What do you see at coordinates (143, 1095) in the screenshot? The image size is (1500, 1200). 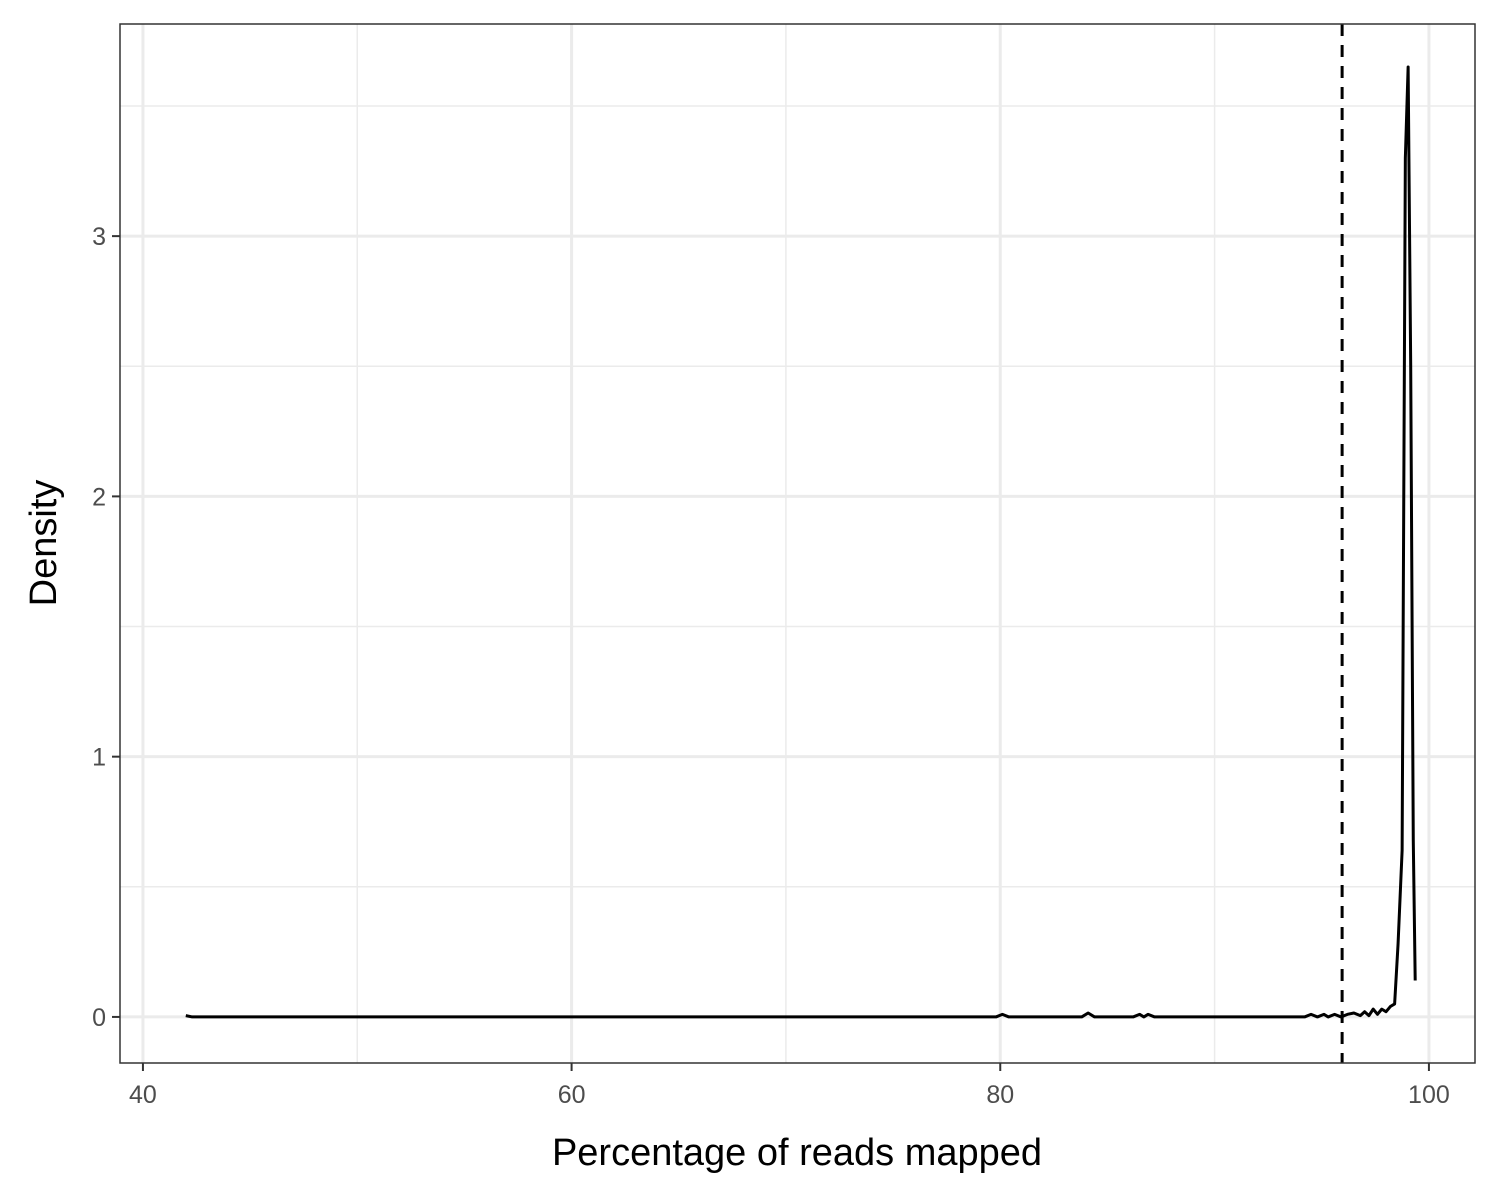 I see `x-tick-label: 40` at bounding box center [143, 1095].